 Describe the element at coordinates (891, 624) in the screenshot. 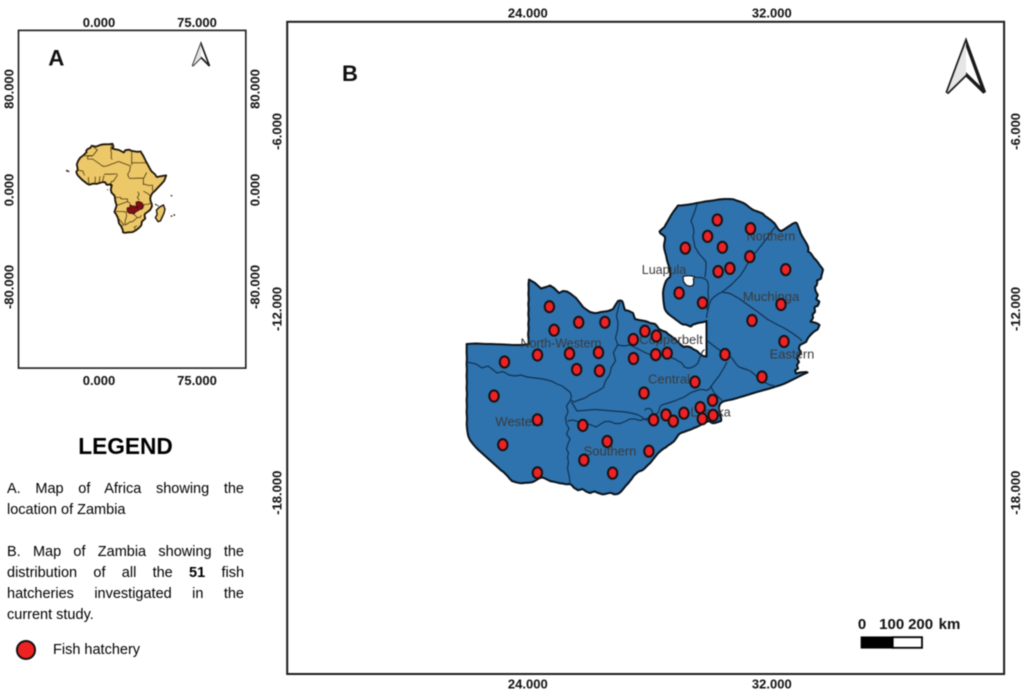

I see `svg-text: 100` at that location.